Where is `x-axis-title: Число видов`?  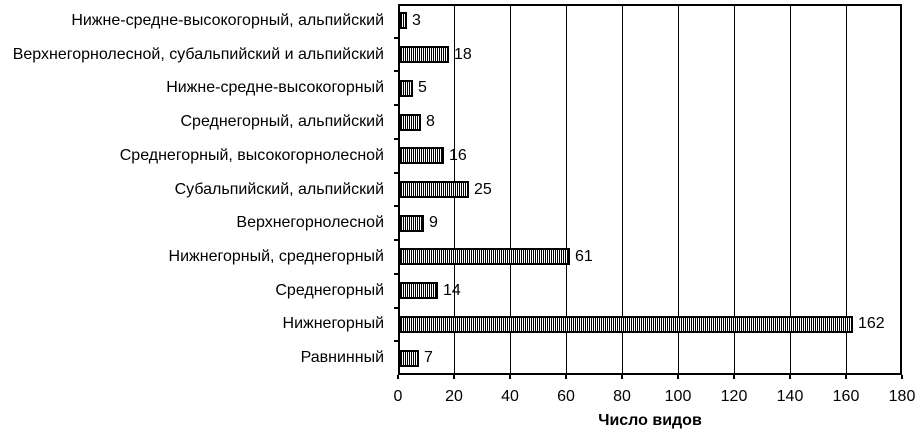 x-axis-title: Число видов is located at coordinates (650, 420).